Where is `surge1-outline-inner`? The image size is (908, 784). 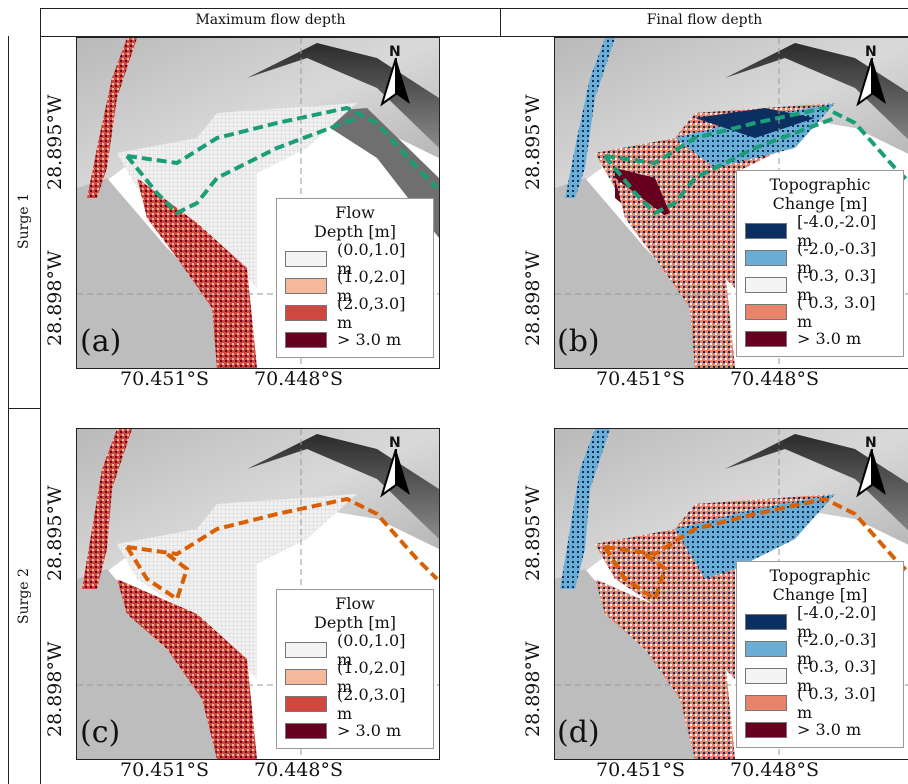 surge1-outline-inner is located at coordinates (241, 166).